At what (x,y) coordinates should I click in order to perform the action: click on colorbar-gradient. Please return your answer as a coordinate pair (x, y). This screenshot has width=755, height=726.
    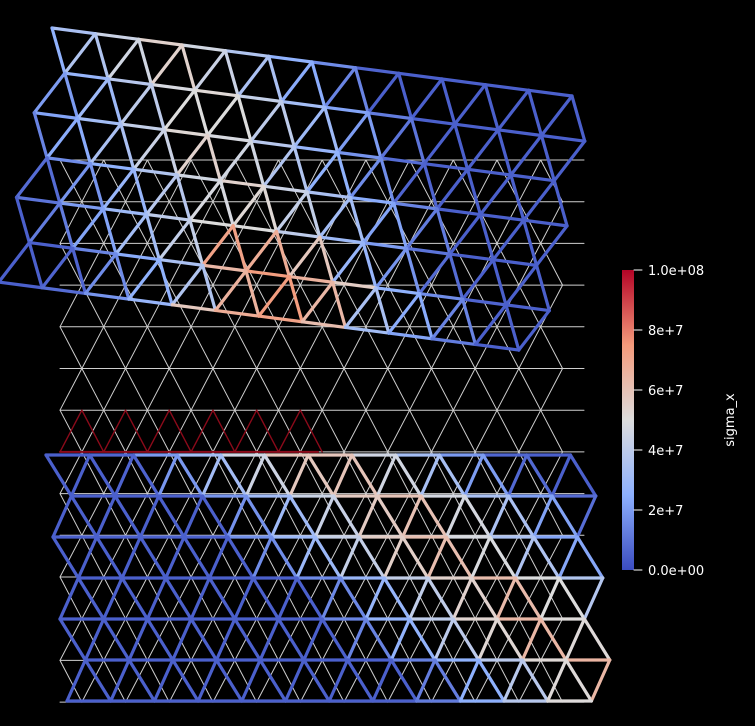
    Looking at the image, I should click on (628, 420).